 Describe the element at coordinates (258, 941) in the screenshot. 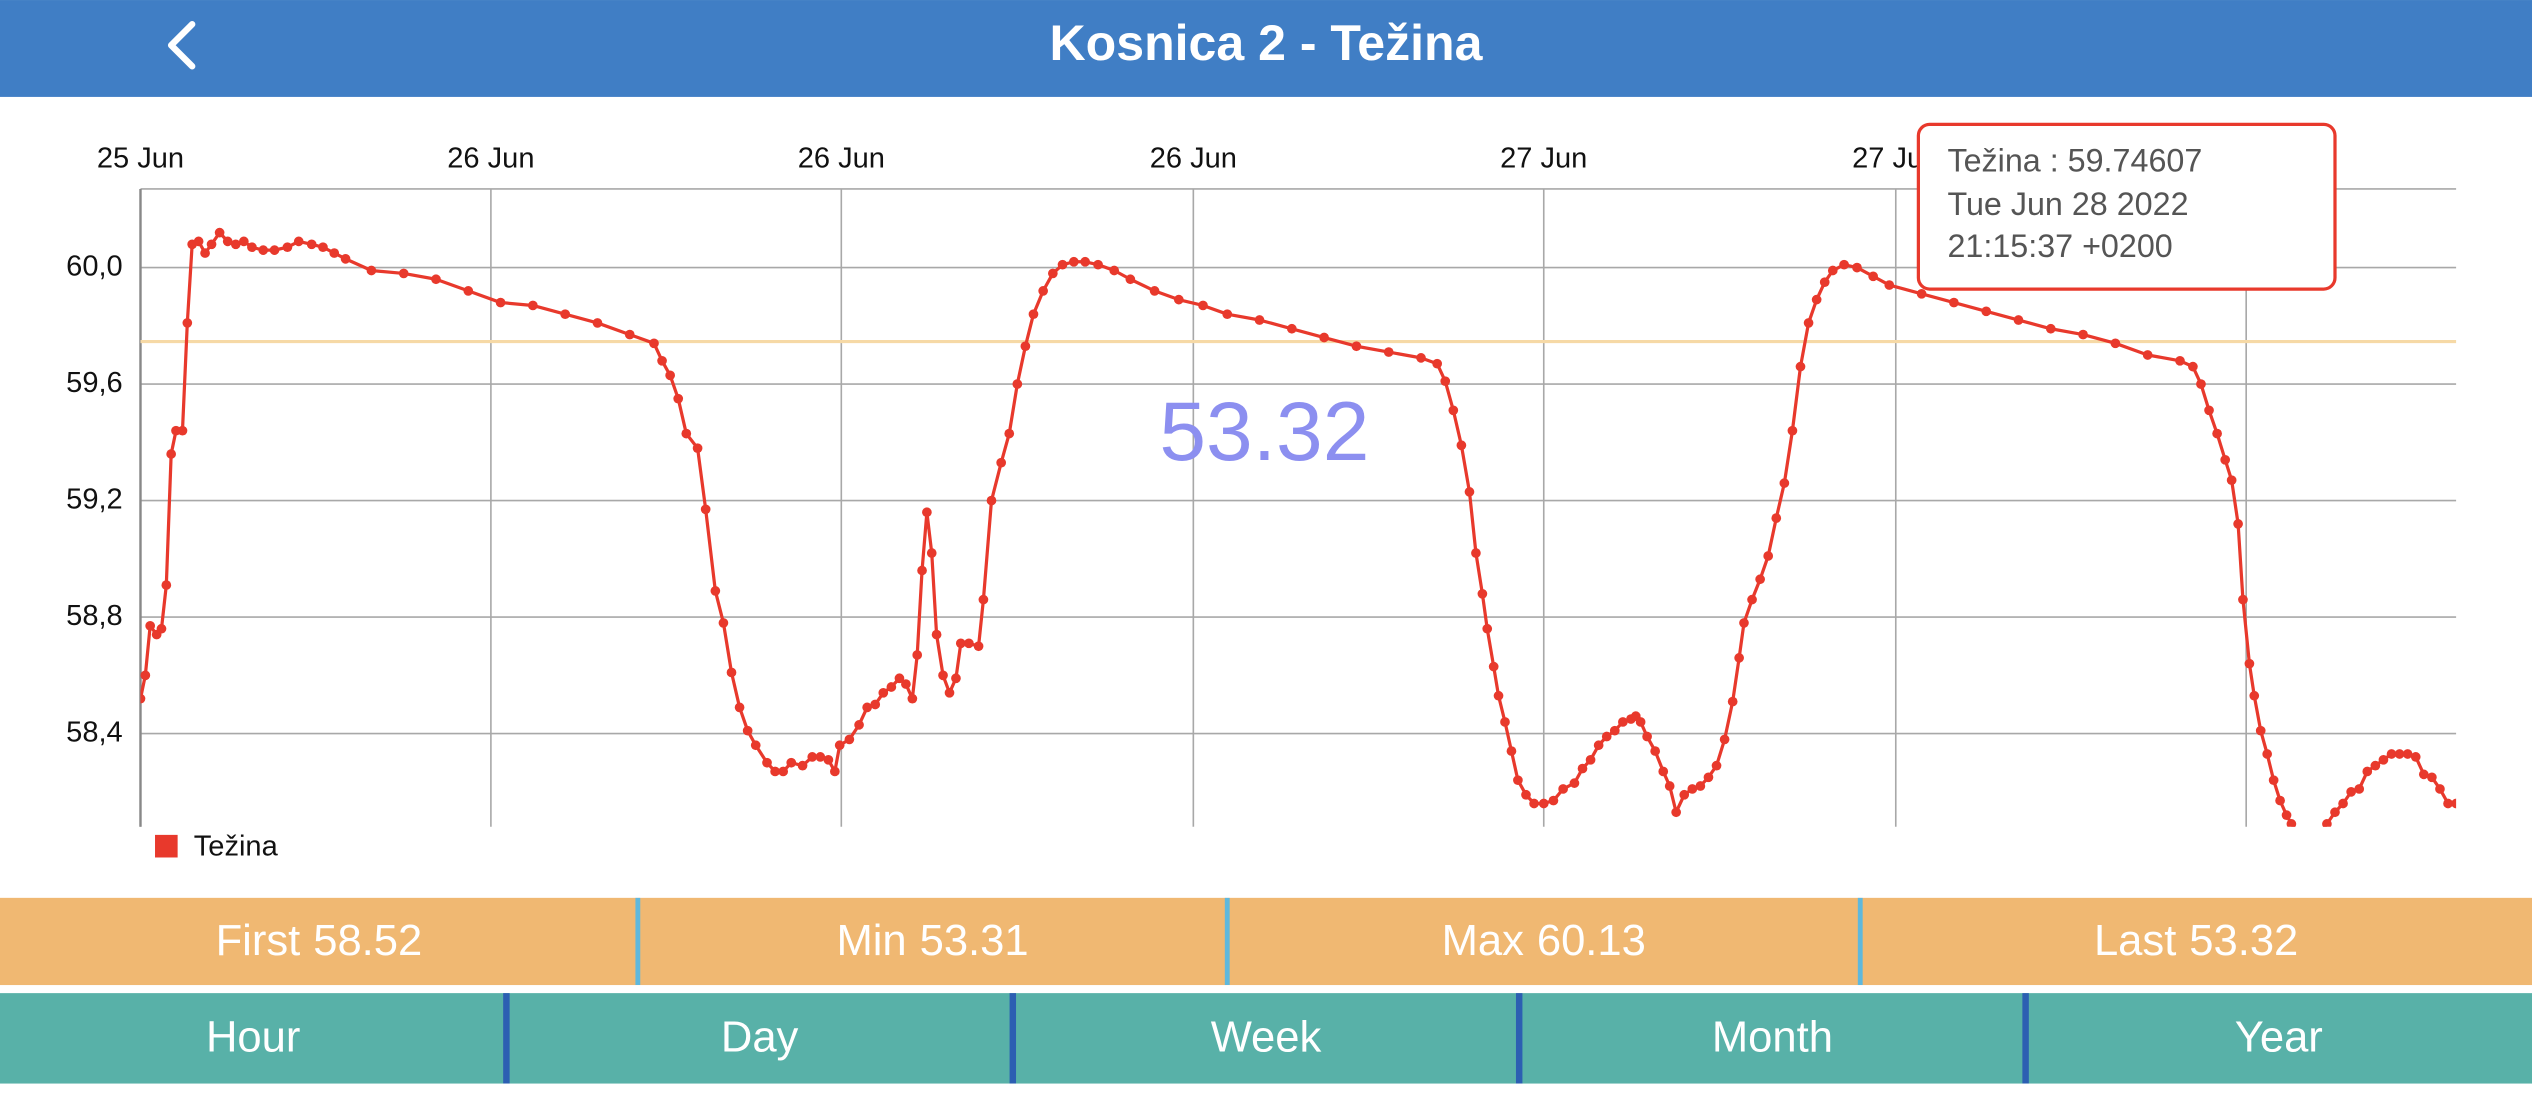

I see `stat-label: First` at that location.